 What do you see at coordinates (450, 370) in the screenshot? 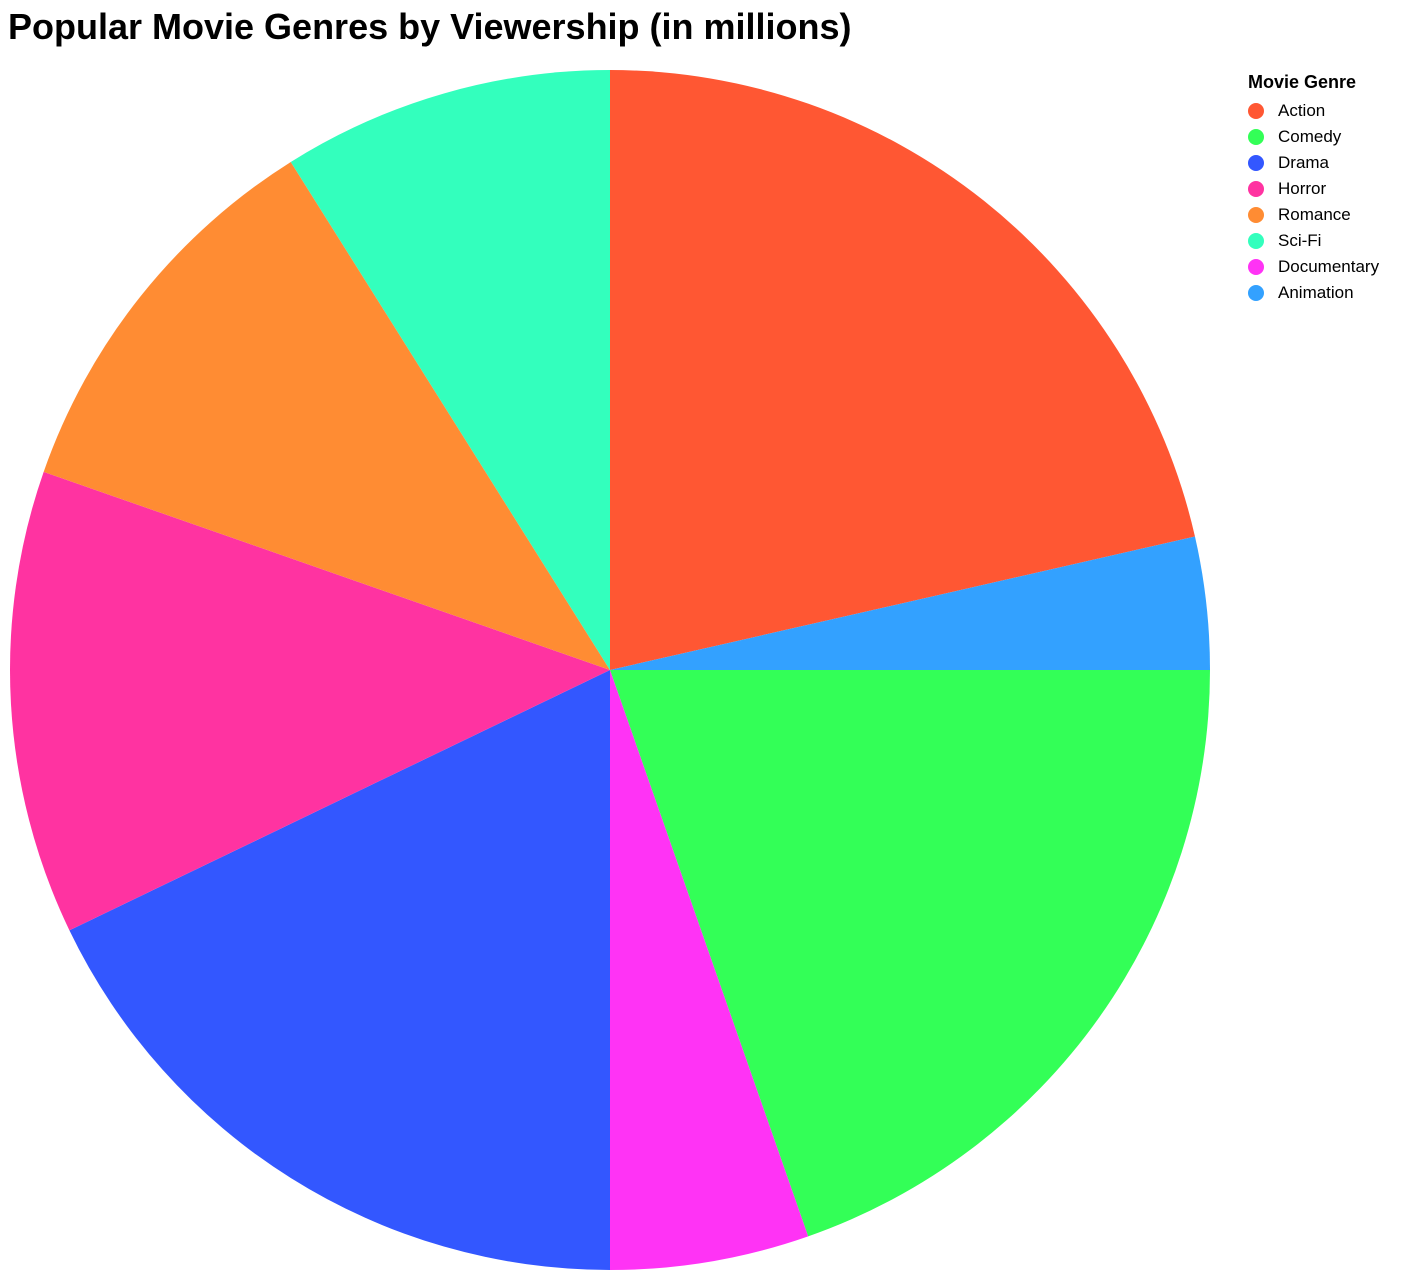
I see `pie-slice-sci-fi` at bounding box center [450, 370].